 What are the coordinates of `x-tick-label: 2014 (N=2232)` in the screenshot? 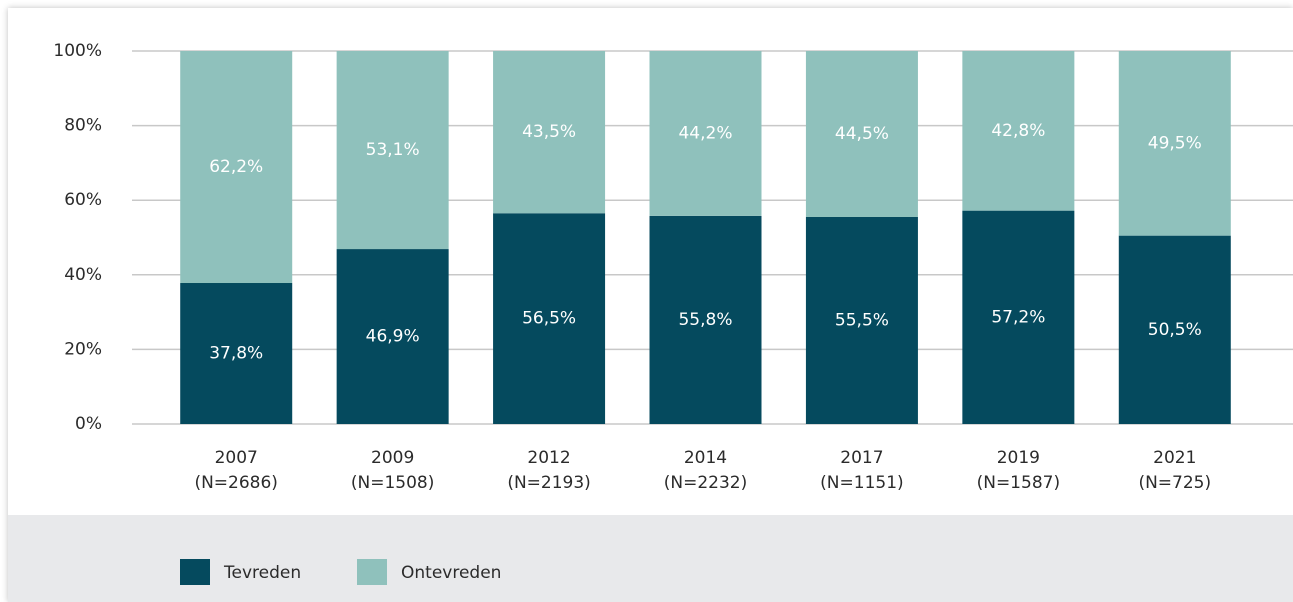 It's located at (705, 470).